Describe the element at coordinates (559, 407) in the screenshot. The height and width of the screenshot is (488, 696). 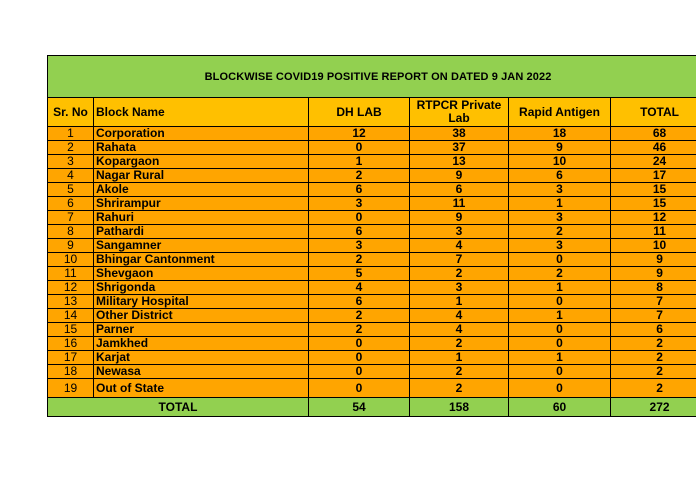
I see `total-rapid-antigen: 60` at that location.